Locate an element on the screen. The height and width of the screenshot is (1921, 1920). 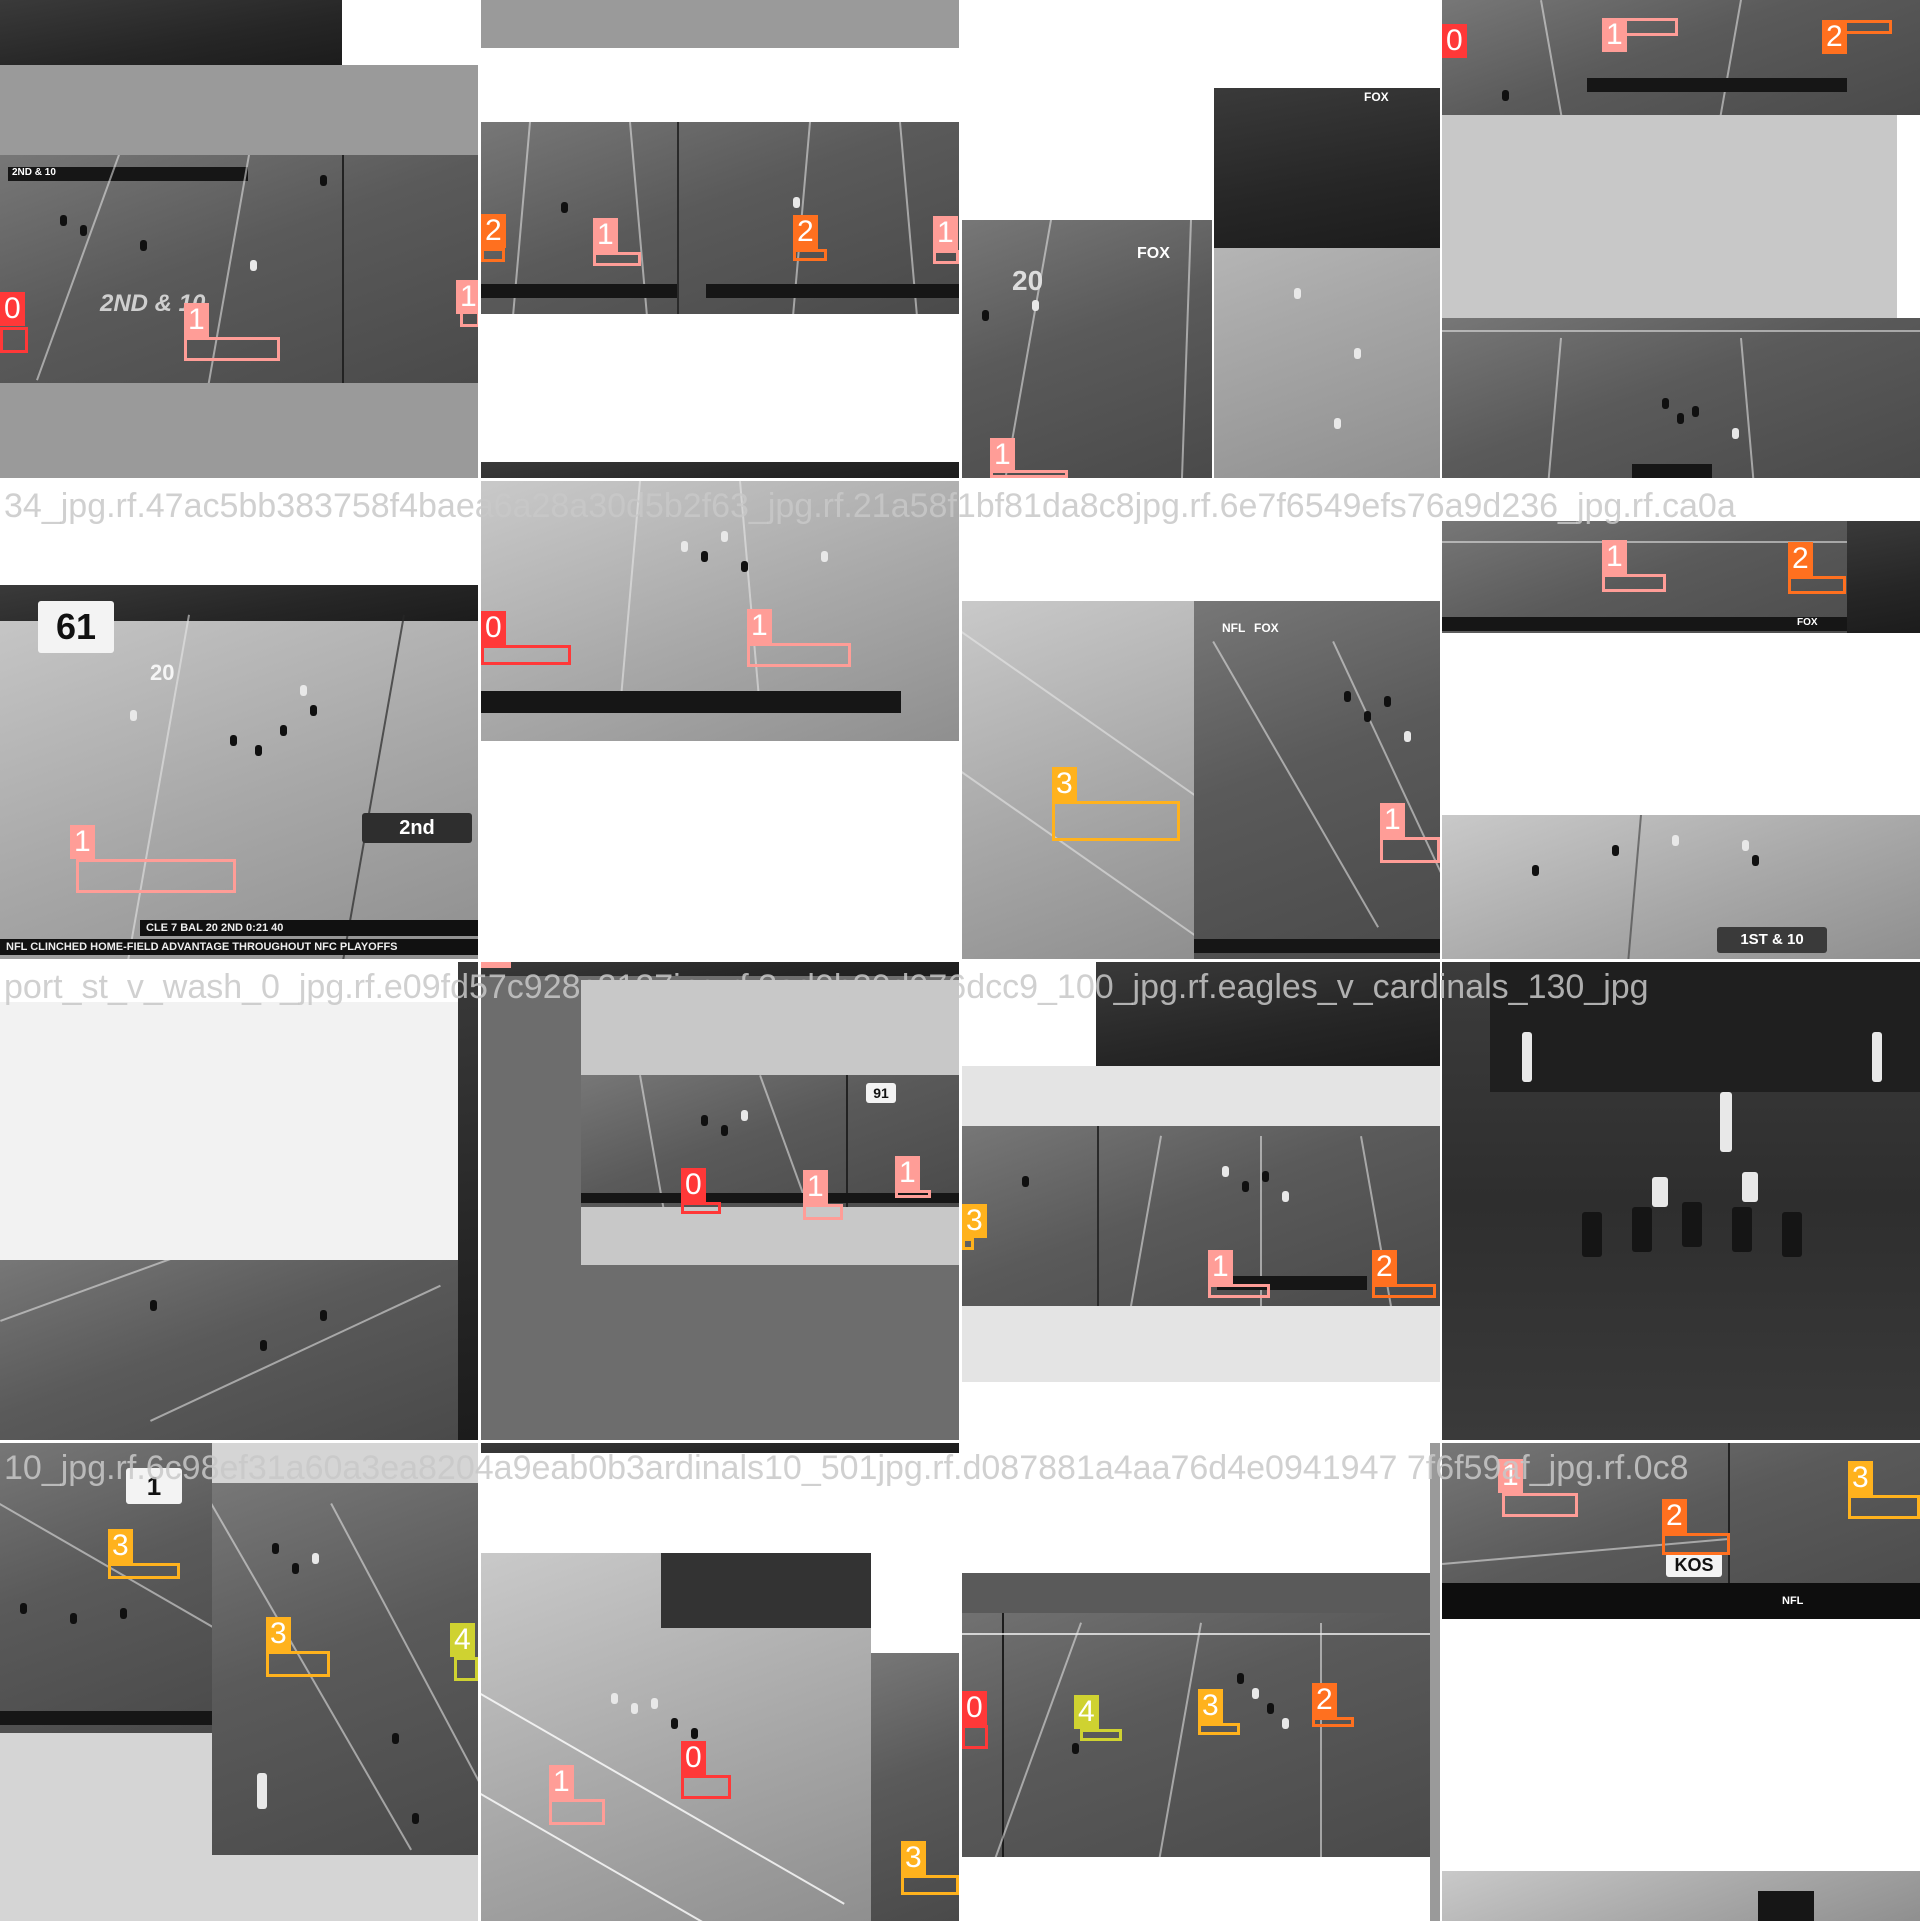
jersey-number-graphic: 61 is located at coordinates (76, 627).